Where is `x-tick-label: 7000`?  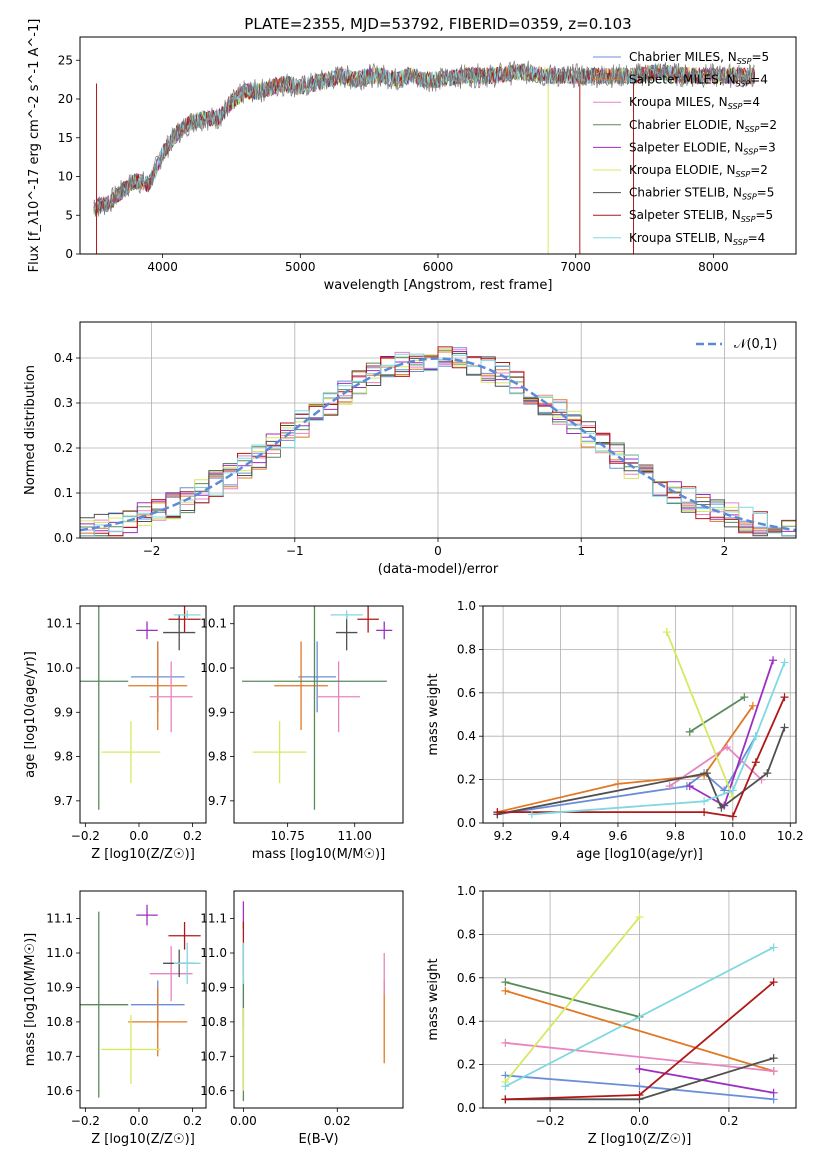 x-tick-label: 7000 is located at coordinates (575, 267).